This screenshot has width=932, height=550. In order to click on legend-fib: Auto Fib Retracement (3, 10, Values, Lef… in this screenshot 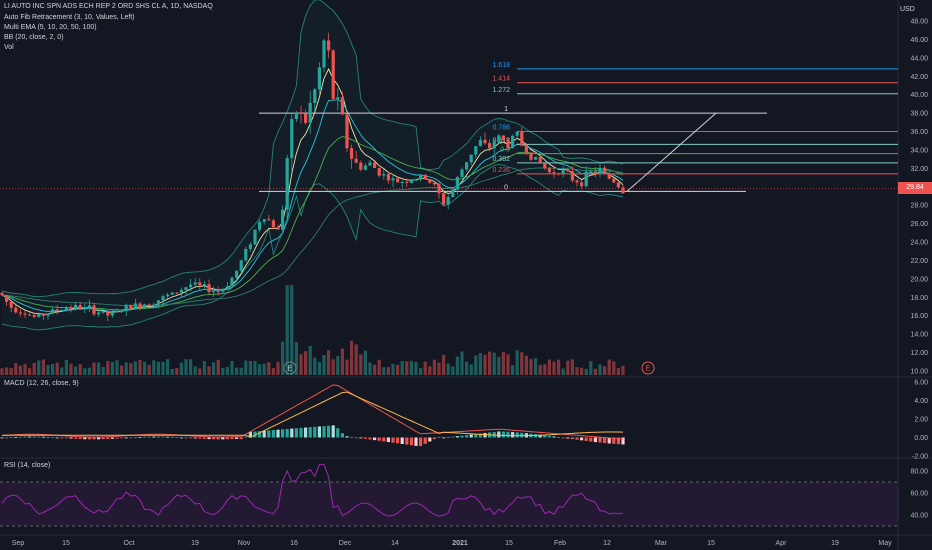, I will do `click(69, 17)`.